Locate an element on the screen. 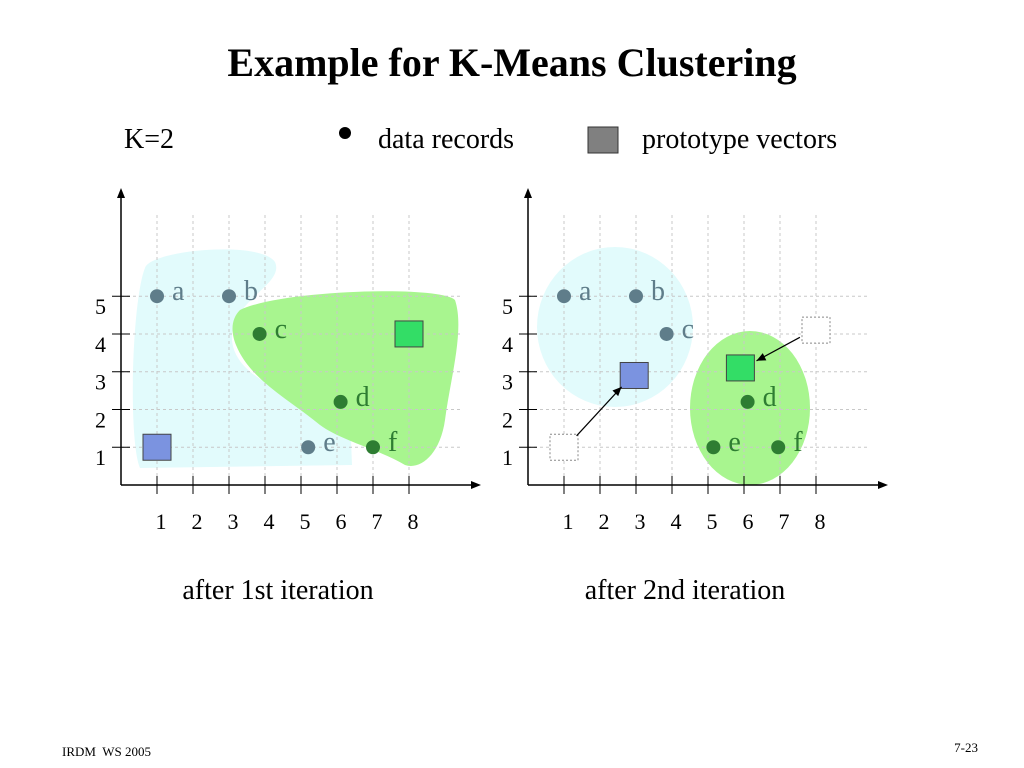  k-label: K=2 is located at coordinates (149, 139).